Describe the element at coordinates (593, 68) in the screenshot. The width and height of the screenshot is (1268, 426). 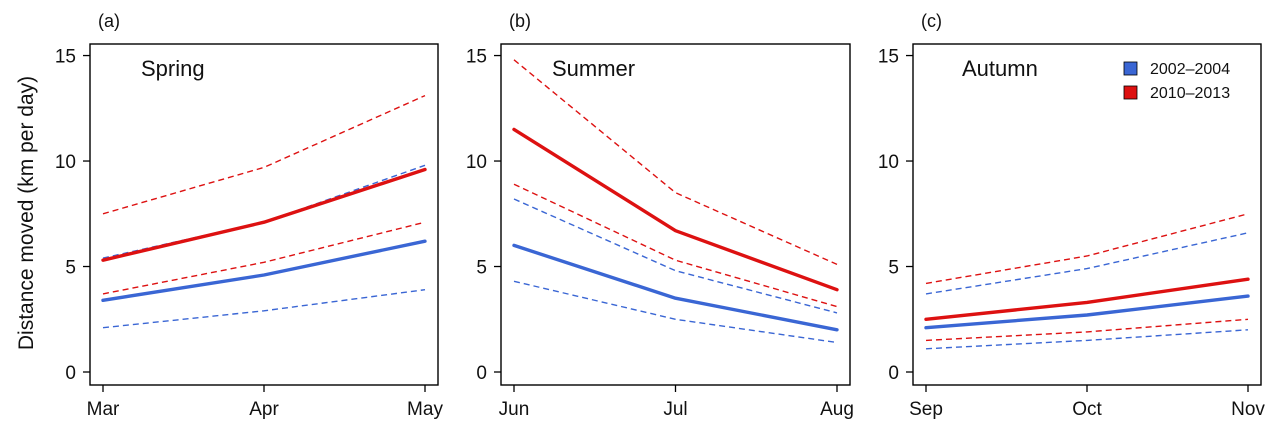
I see `panel-title: Summer` at that location.